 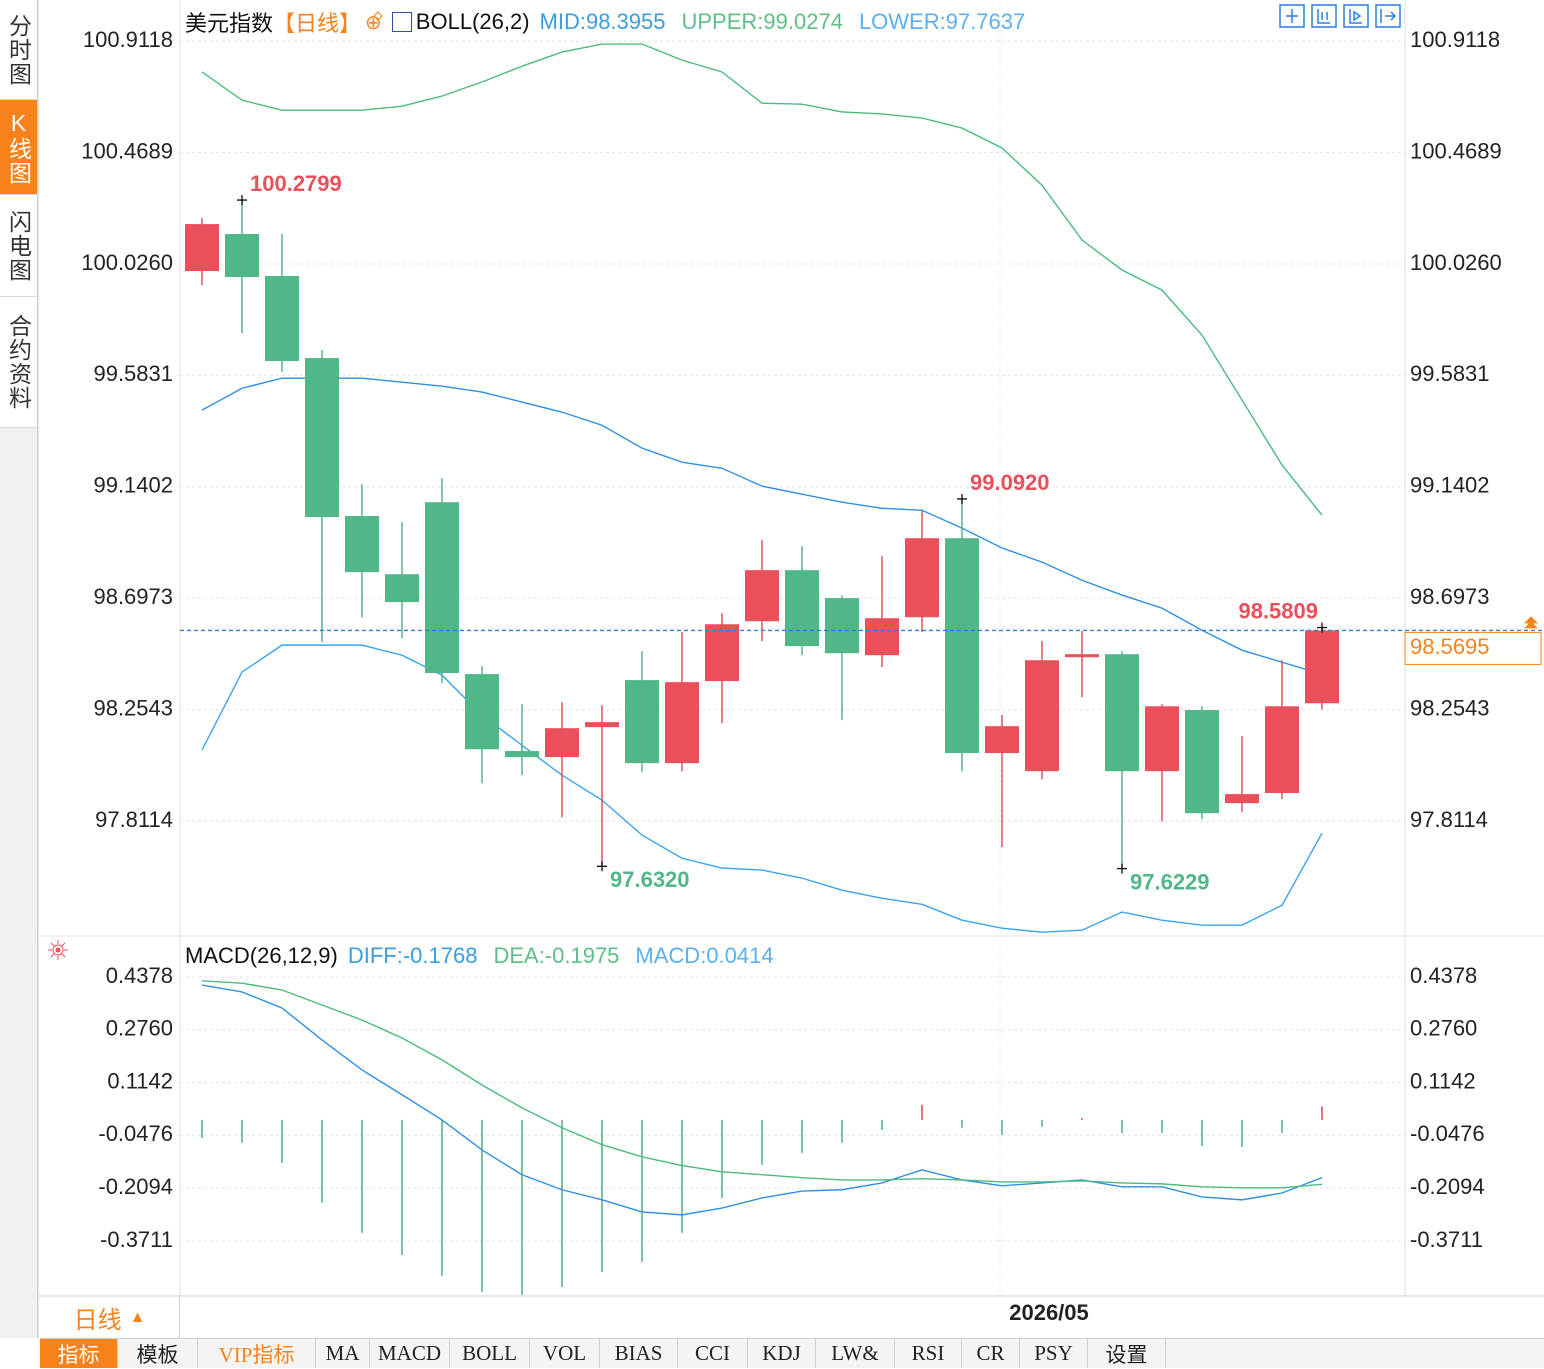 I want to click on y-tick-label-right: 100.4689, so click(x=1456, y=150).